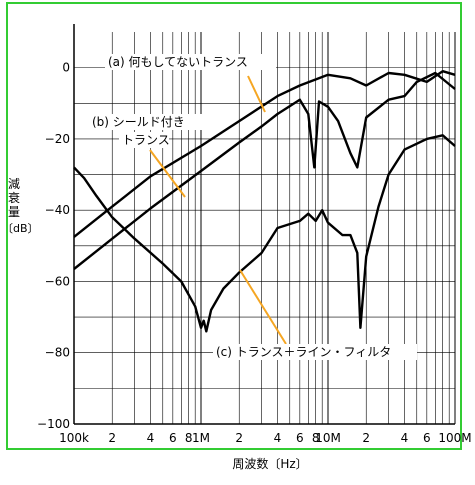 The height and width of the screenshot is (485, 475). What do you see at coordinates (57, 139) in the screenshot?
I see `y-tick-label: −20` at bounding box center [57, 139].